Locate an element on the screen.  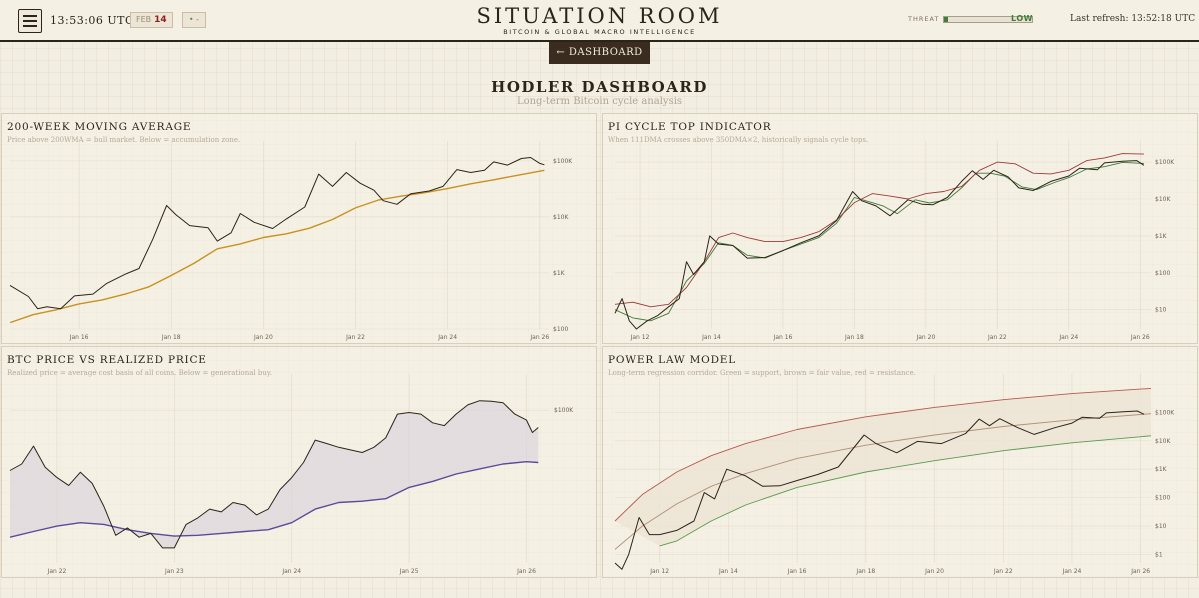
dashboard-button: ← DASHBOARD is located at coordinates (599, 53).